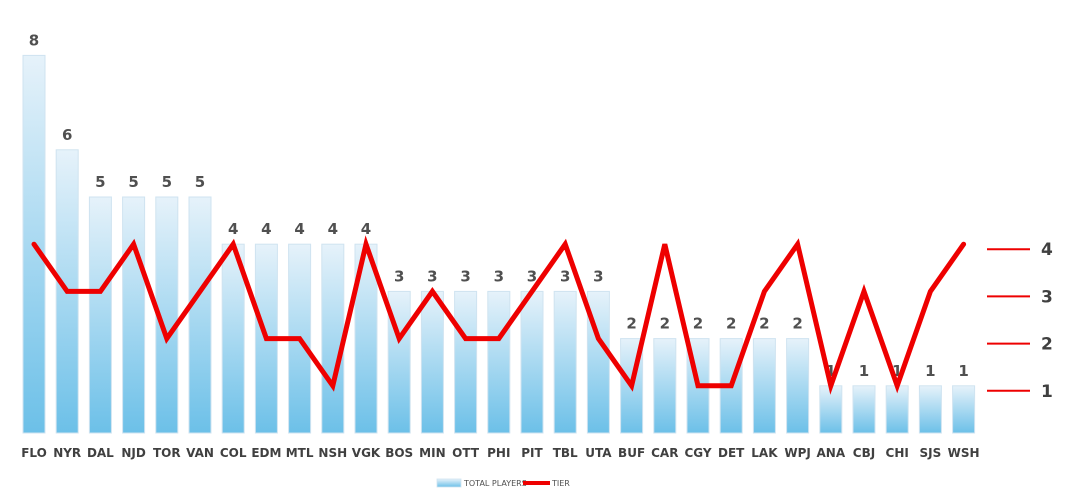 The width and height of the screenshot is (1073, 495). What do you see at coordinates (931, 453) in the screenshot?
I see `category-label-sjs: SJS` at bounding box center [931, 453].